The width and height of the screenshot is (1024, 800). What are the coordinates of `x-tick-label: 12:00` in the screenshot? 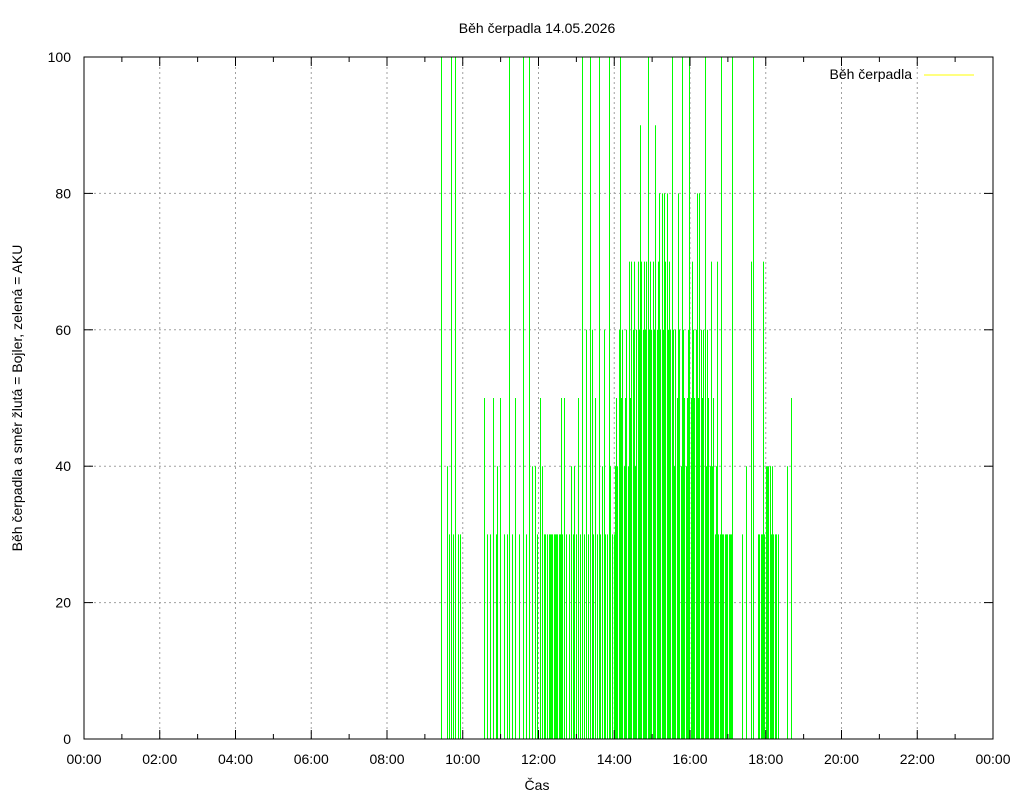 It's located at (538, 759).